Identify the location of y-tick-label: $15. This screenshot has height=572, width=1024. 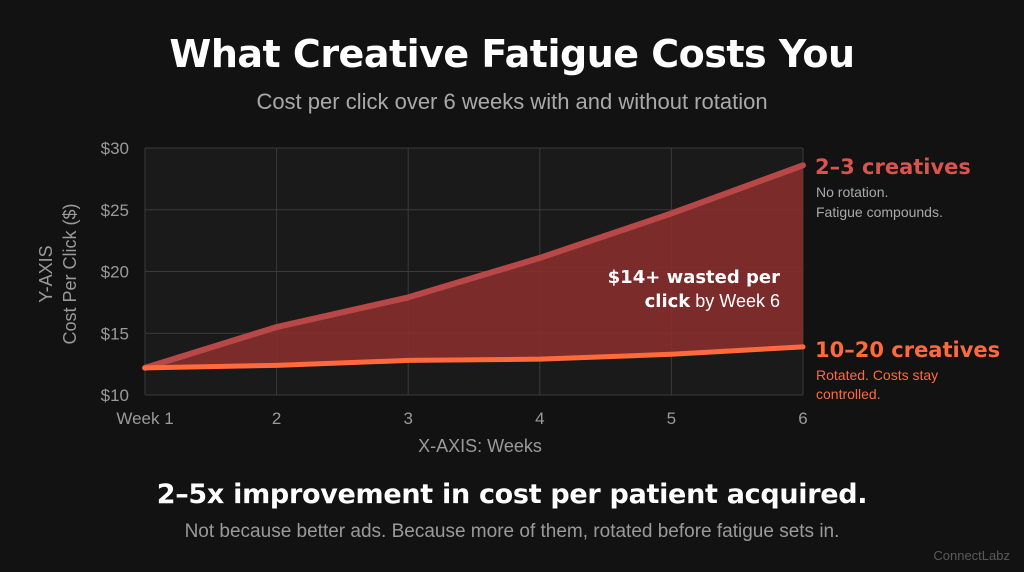
(115, 333).